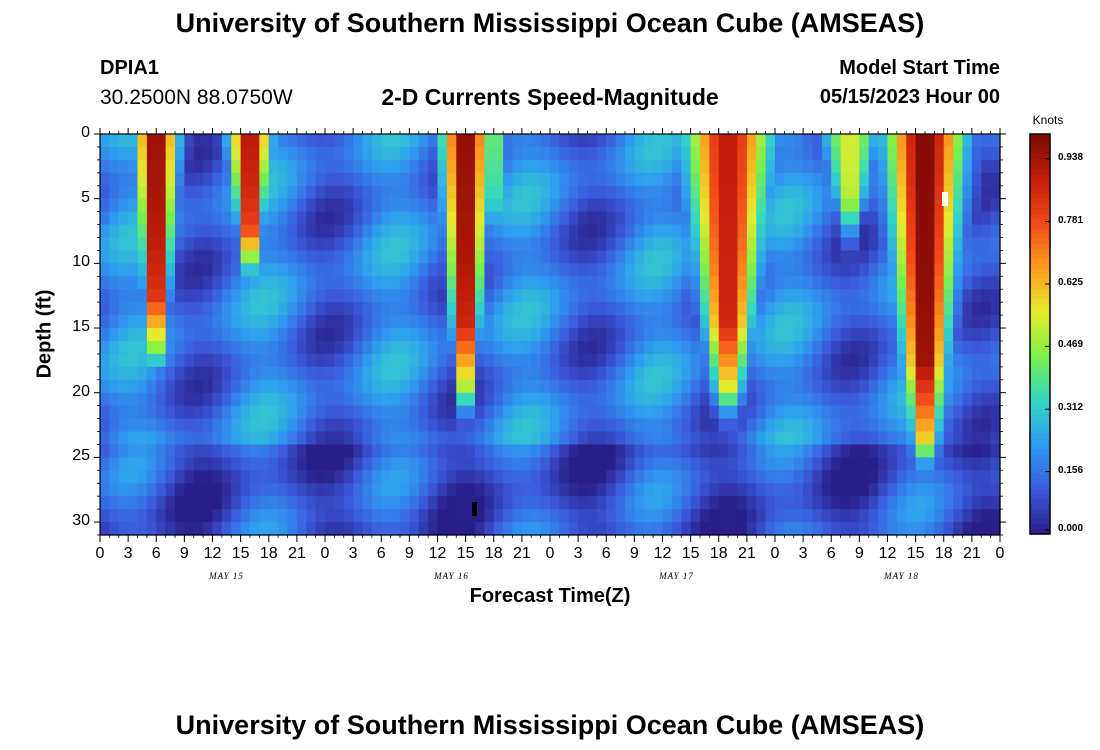  Describe the element at coordinates (1071, 157) in the screenshot. I see `colorbar-tick-label: 0.938` at that location.